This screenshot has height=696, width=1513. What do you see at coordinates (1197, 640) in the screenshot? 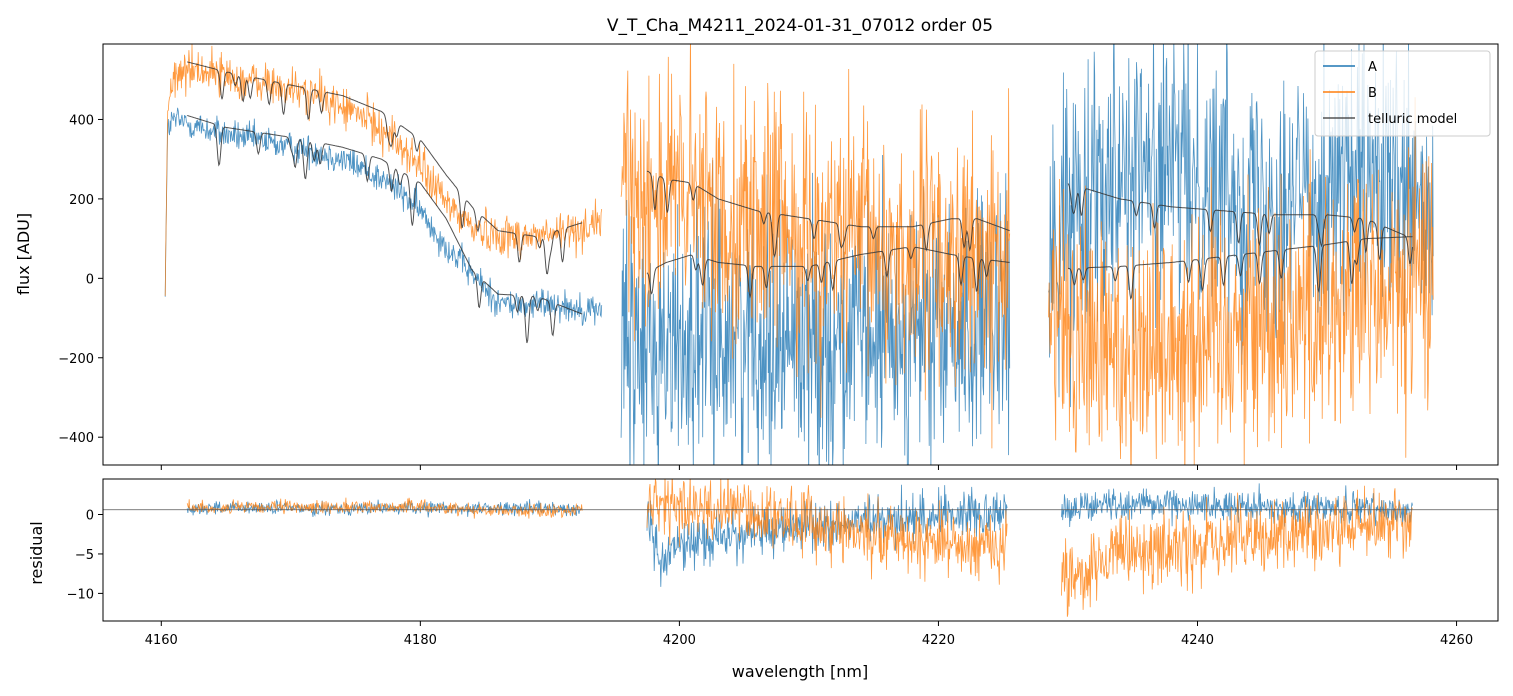
I see `x-tick-label: 4240` at bounding box center [1197, 640].